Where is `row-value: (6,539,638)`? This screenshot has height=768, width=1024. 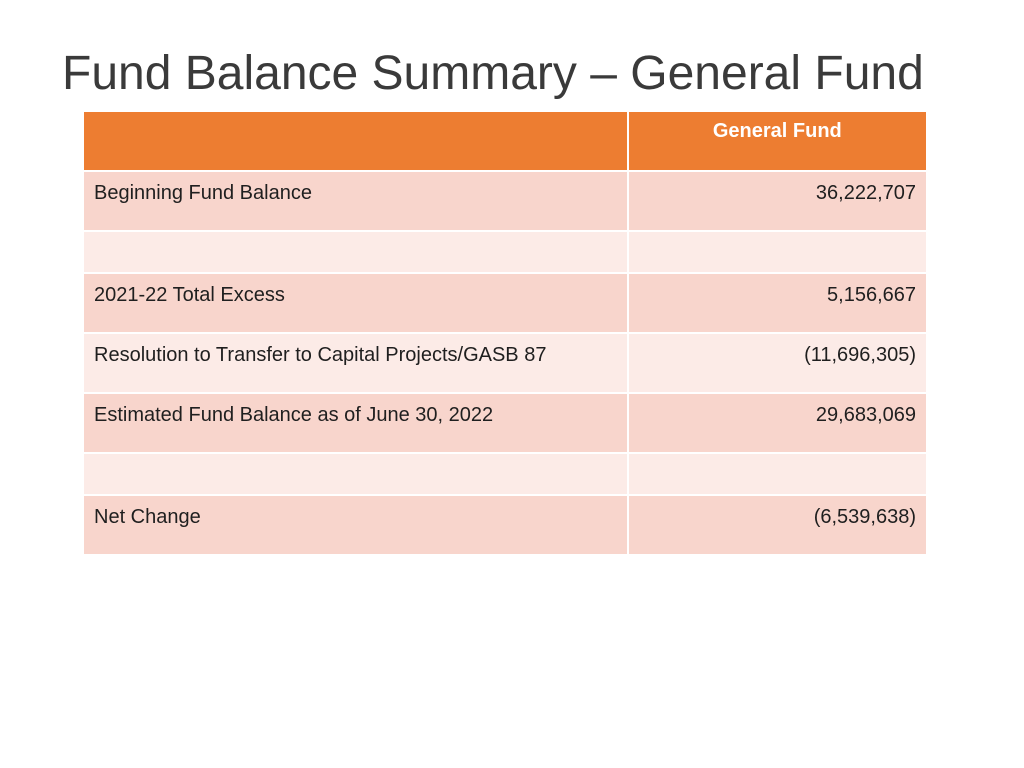
row-value: (6,539,638) is located at coordinates (777, 525).